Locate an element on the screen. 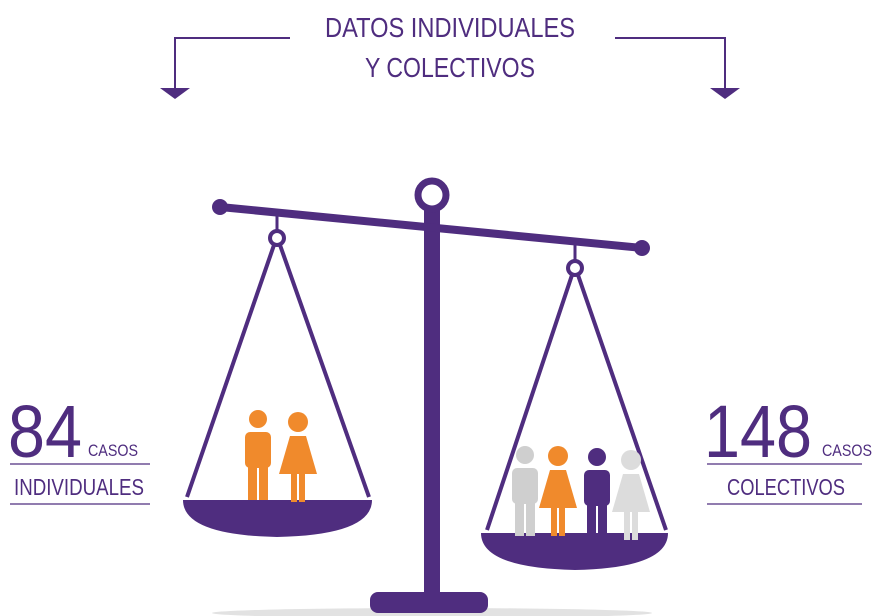  arrows is located at coordinates (450, 62).